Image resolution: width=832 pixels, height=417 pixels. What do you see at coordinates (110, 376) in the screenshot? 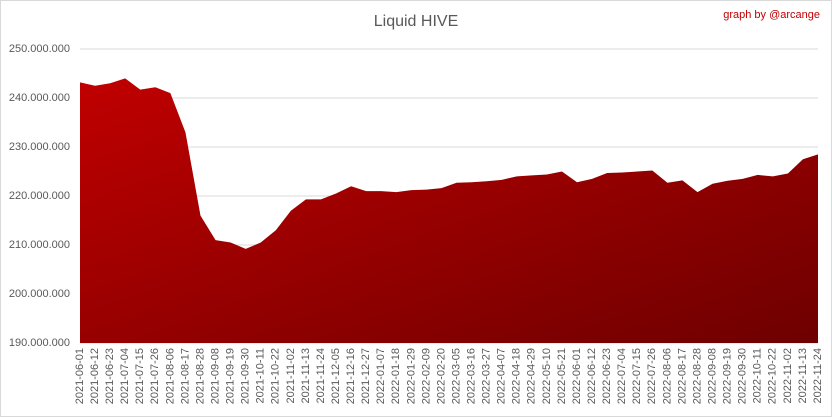
I see `x-tick-label: 2021-06-23` at bounding box center [110, 376].